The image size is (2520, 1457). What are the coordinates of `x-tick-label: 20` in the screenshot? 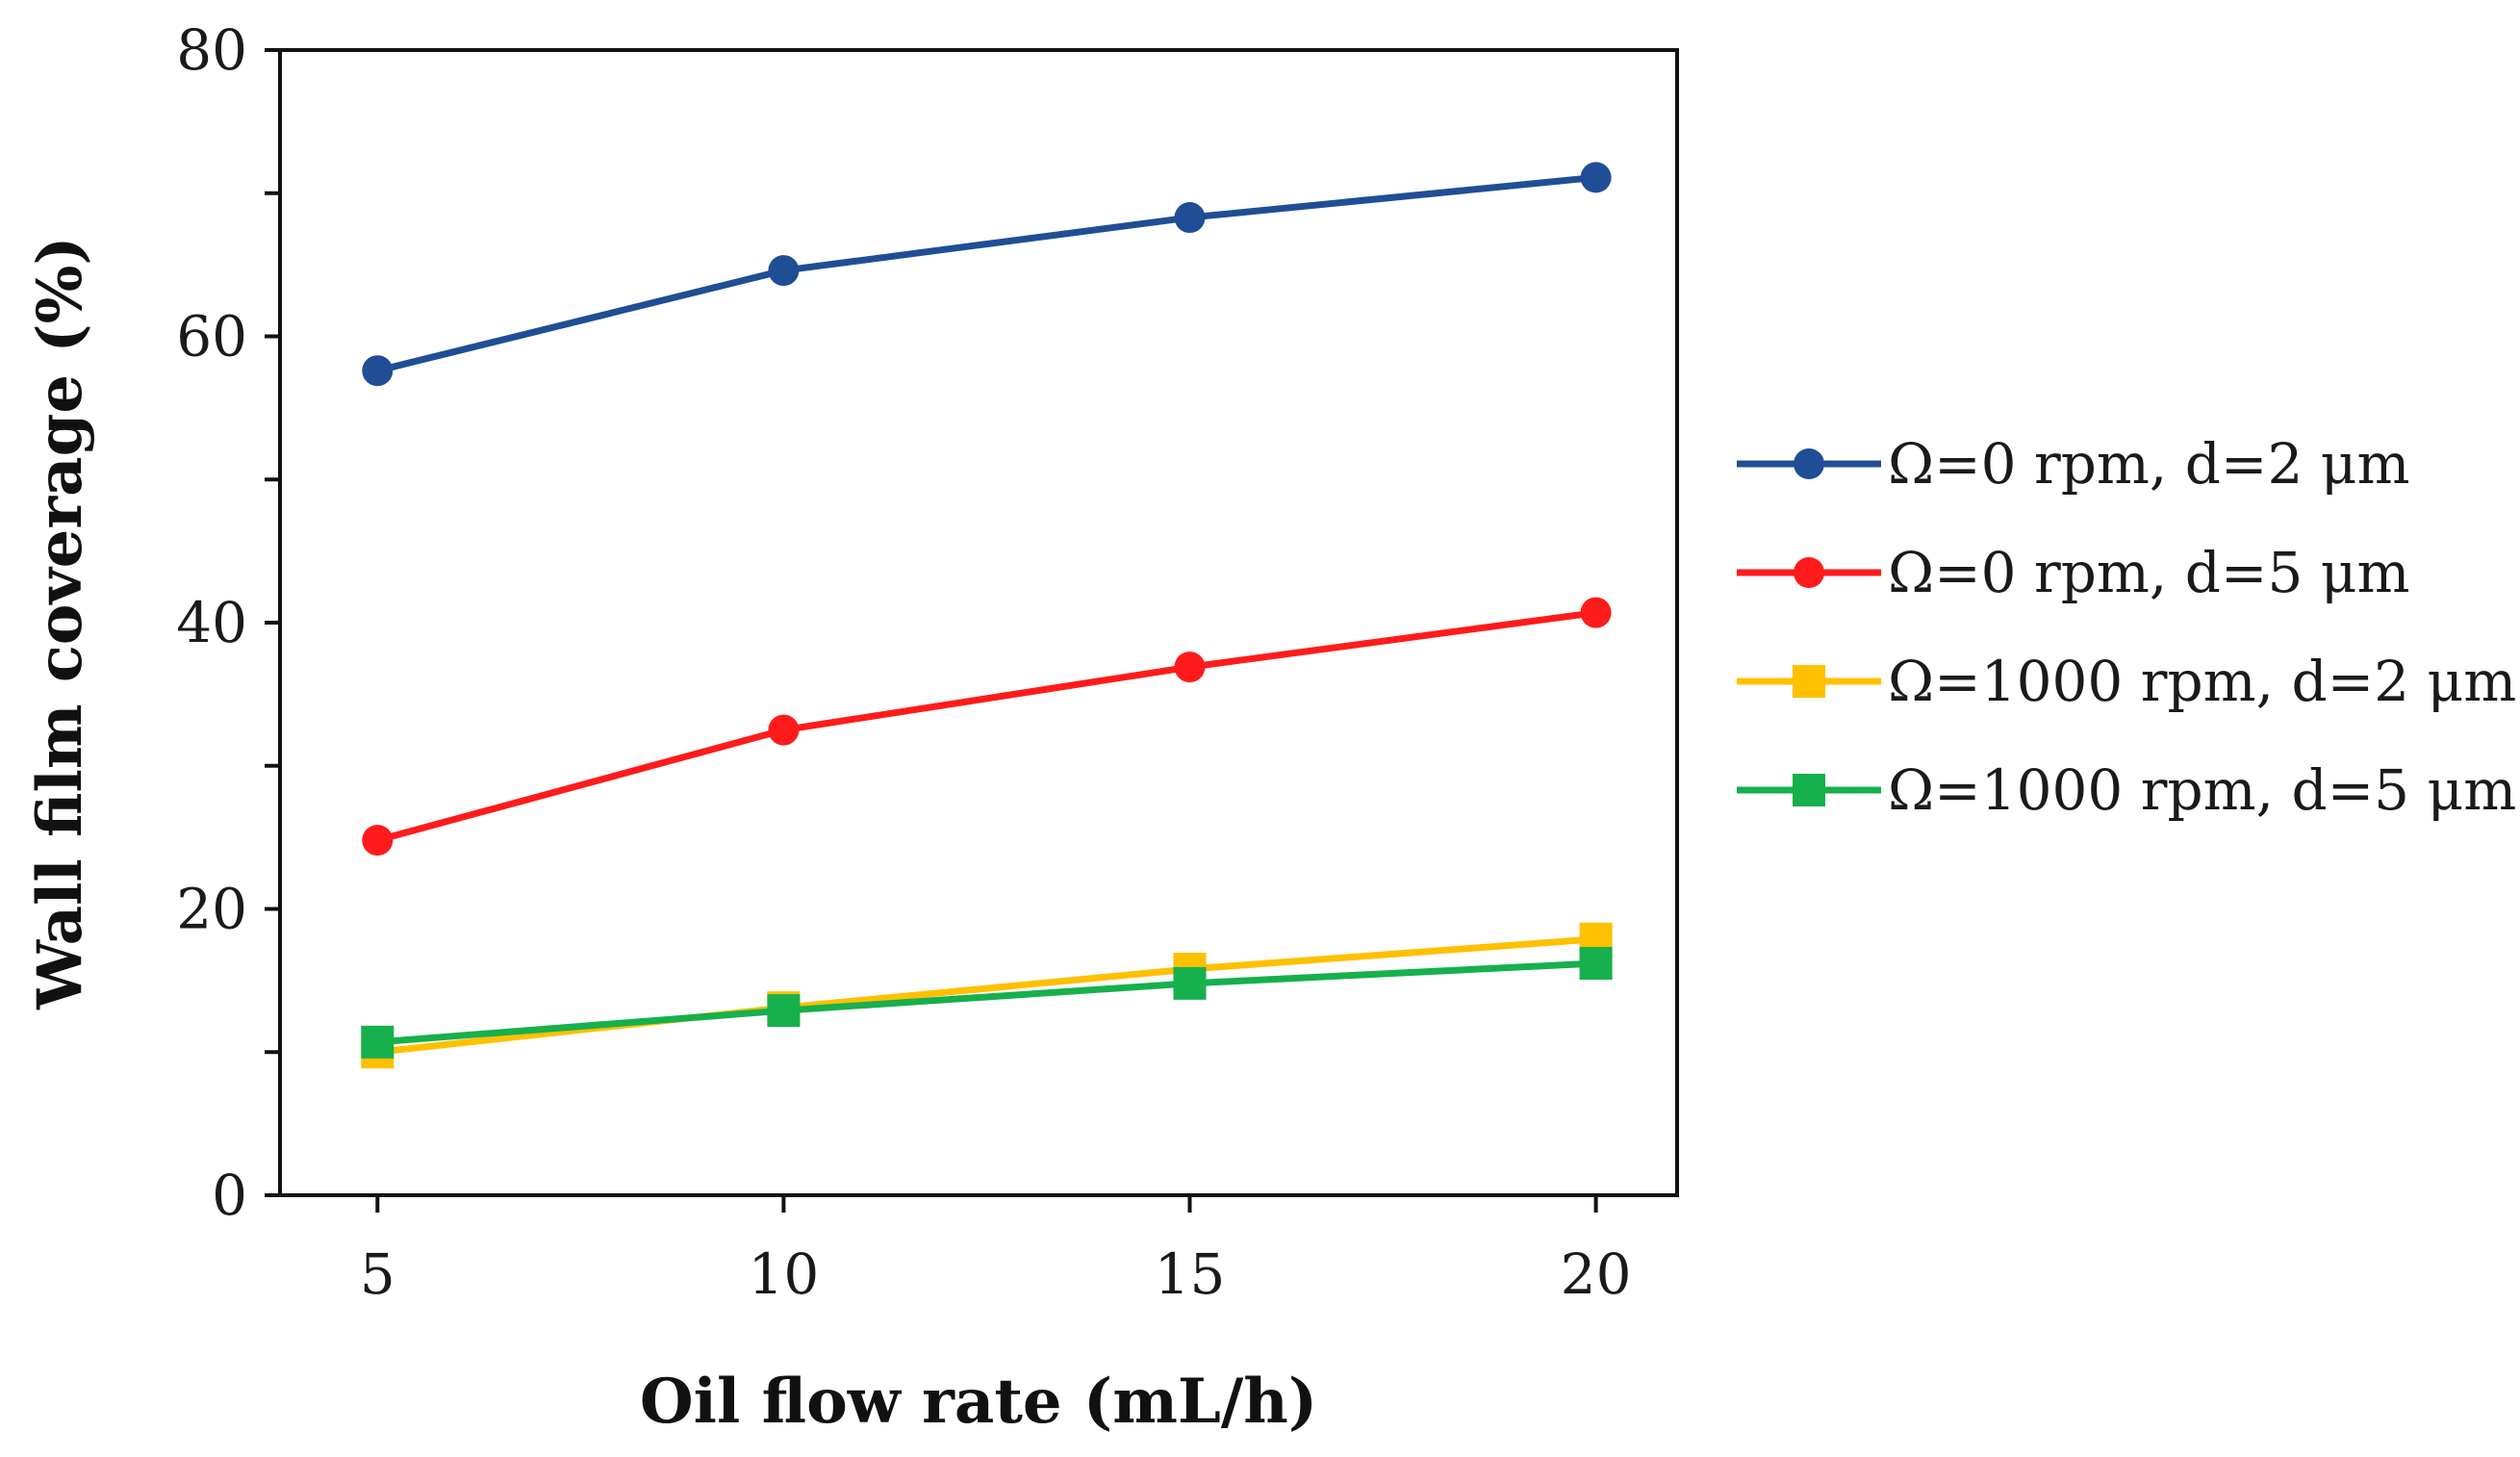 It's located at (1597, 1274).